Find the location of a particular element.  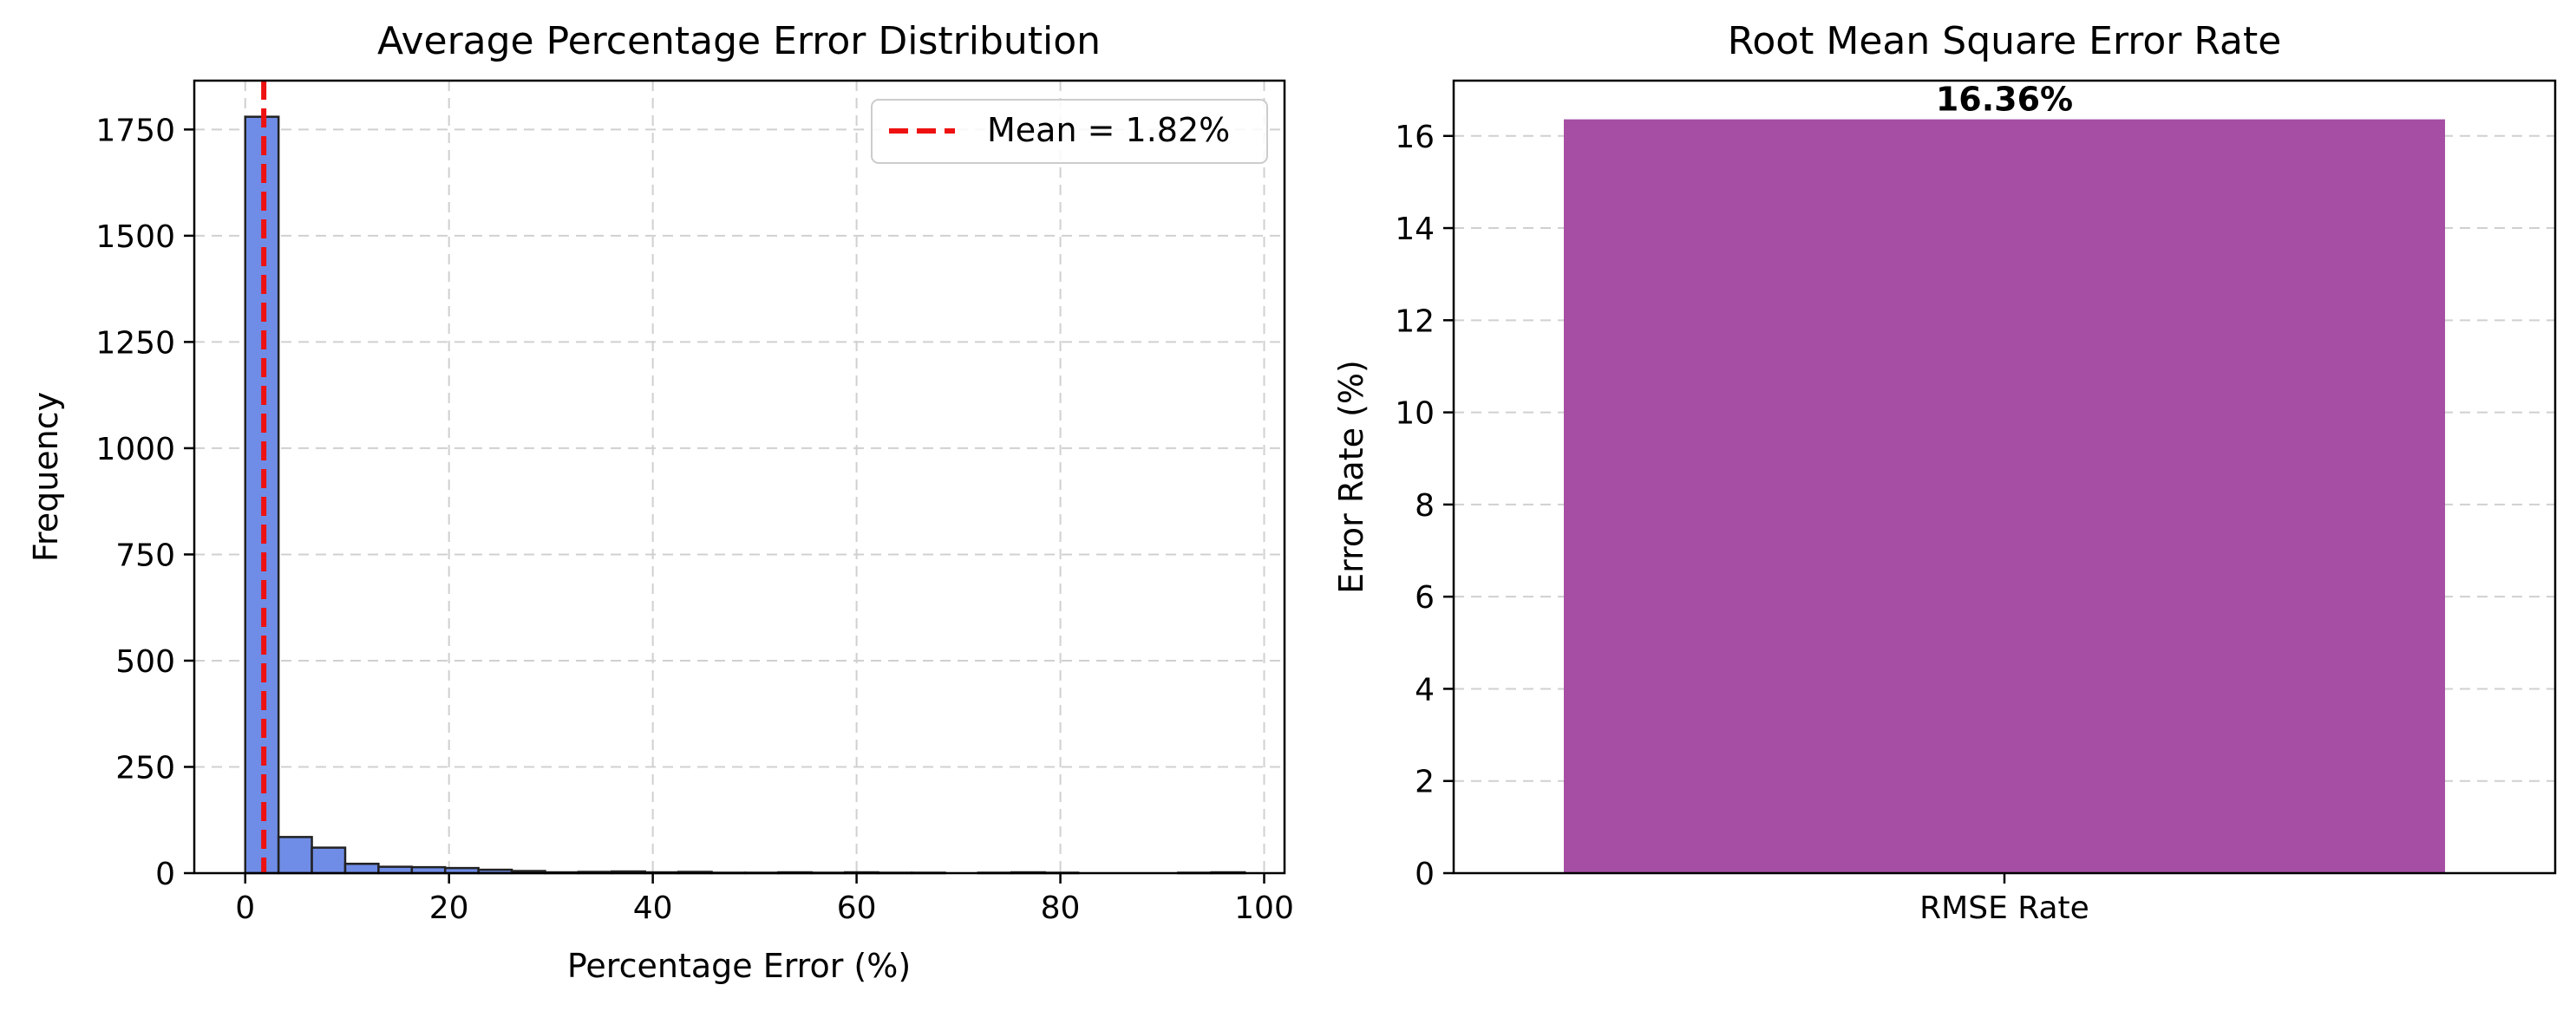

y-tick-label: 1750 is located at coordinates (135, 130).